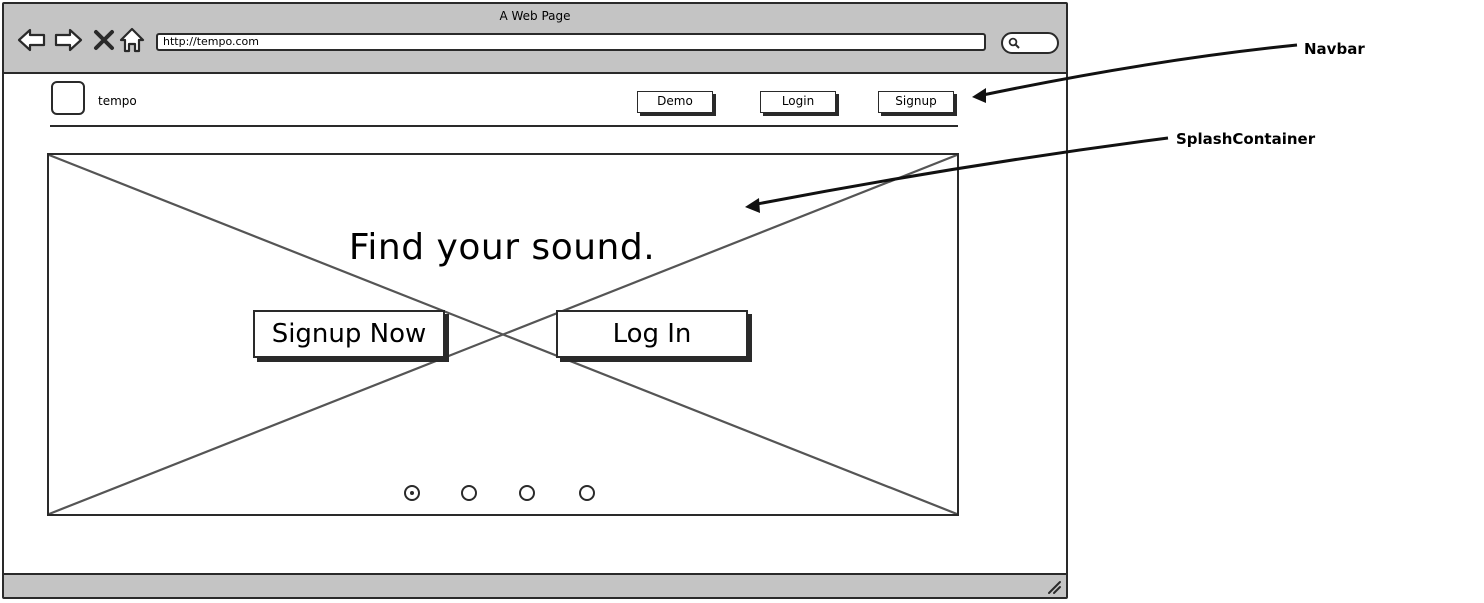  What do you see at coordinates (504, 126) in the screenshot?
I see `navbar-divider` at bounding box center [504, 126].